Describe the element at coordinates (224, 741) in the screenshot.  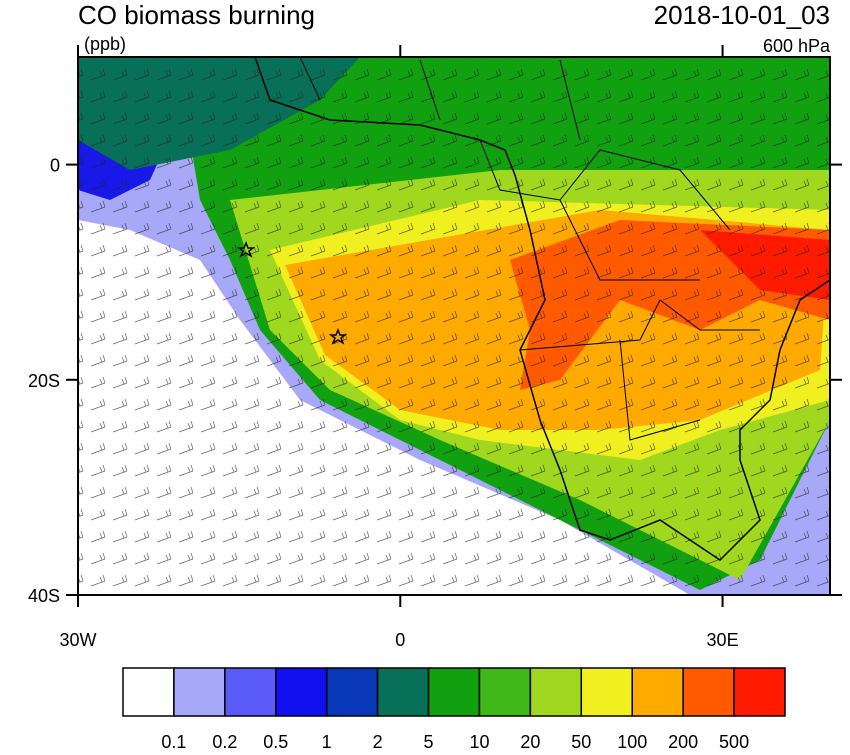
I see `colorbar-label: 0.2` at that location.